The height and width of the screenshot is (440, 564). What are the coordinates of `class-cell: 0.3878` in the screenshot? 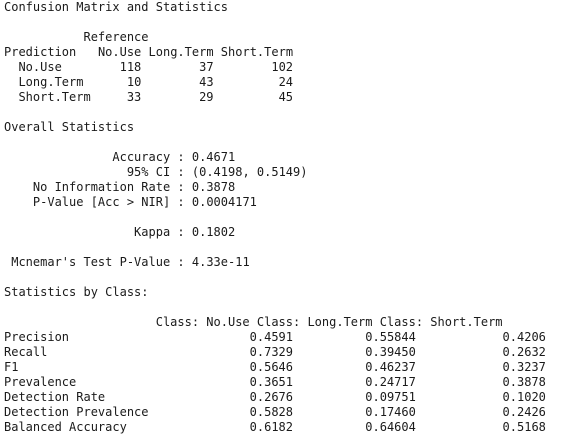 It's located at (524, 382).